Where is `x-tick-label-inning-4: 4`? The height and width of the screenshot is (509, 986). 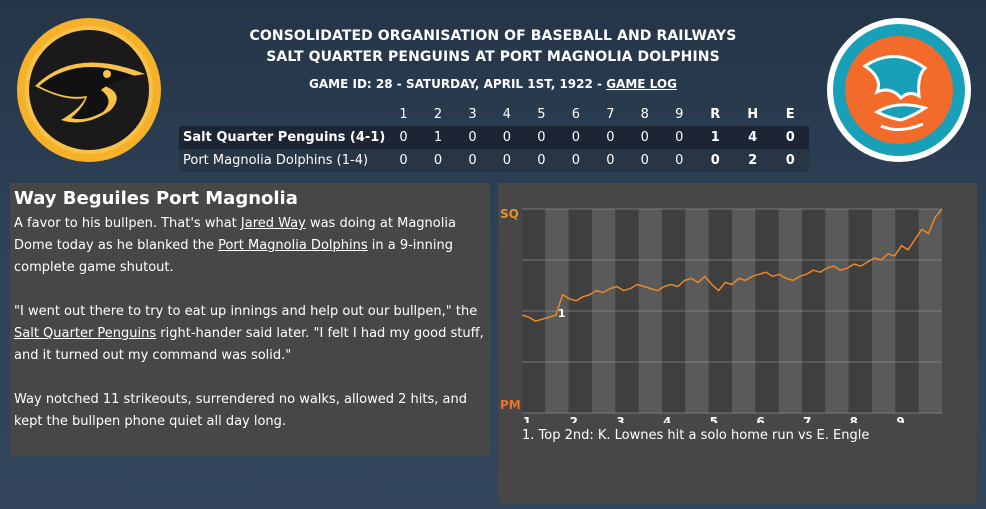
x-tick-label-inning-4: 4 is located at coordinates (667, 419).